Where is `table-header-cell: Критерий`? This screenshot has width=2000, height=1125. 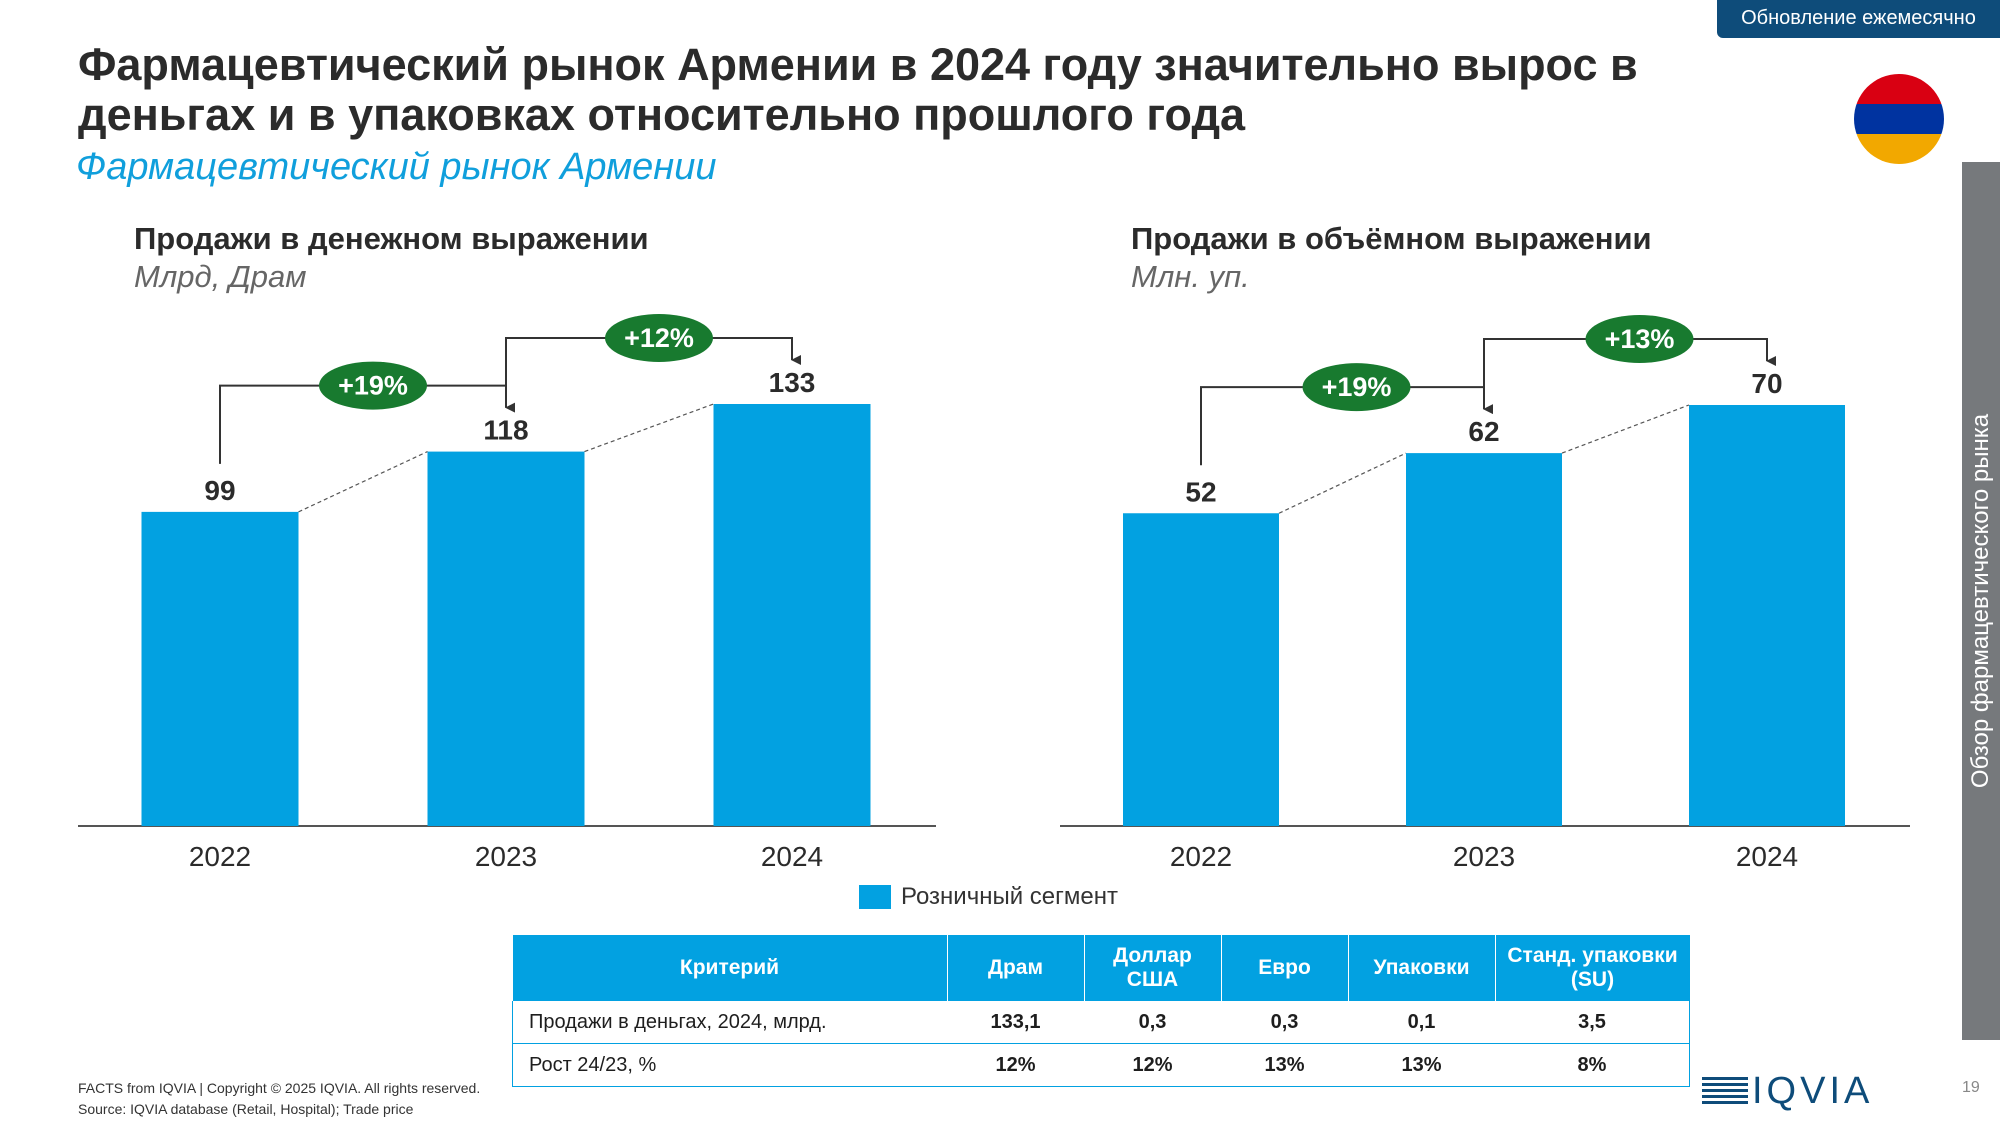 table-header-cell: Критерий is located at coordinates (730, 968).